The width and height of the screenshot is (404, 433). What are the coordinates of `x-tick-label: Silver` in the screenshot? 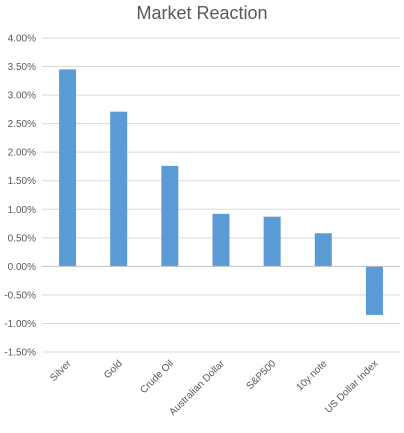 It's located at (61, 371).